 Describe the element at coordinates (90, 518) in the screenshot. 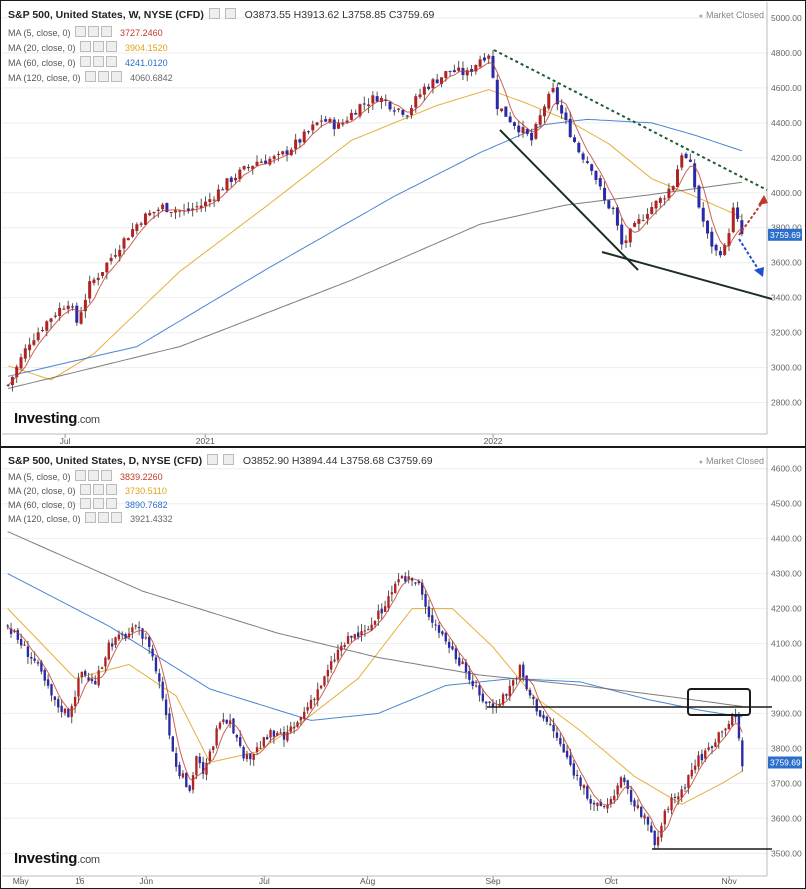

I see `daily-ma-120: MA (120, close, 0) 3921.4332` at that location.